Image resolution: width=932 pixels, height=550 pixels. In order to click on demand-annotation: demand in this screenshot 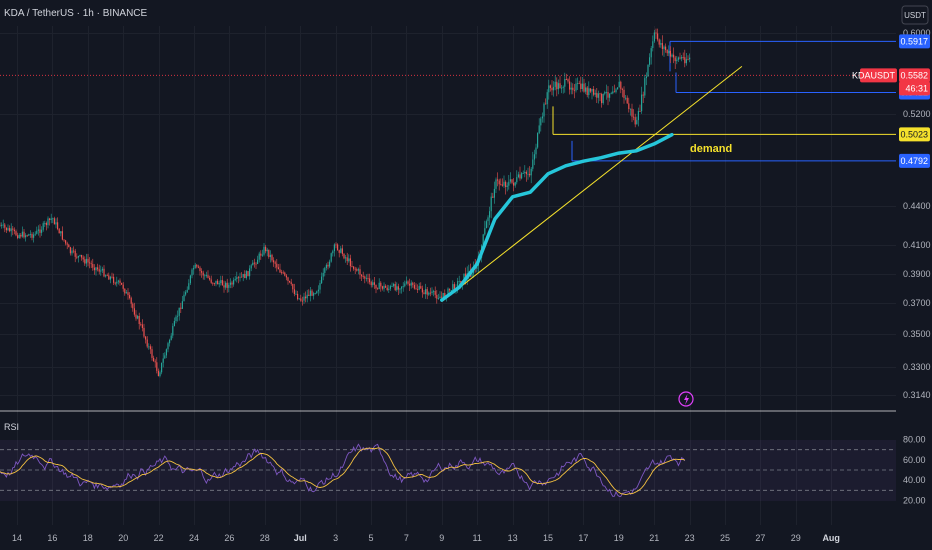, I will do `click(711, 149)`.